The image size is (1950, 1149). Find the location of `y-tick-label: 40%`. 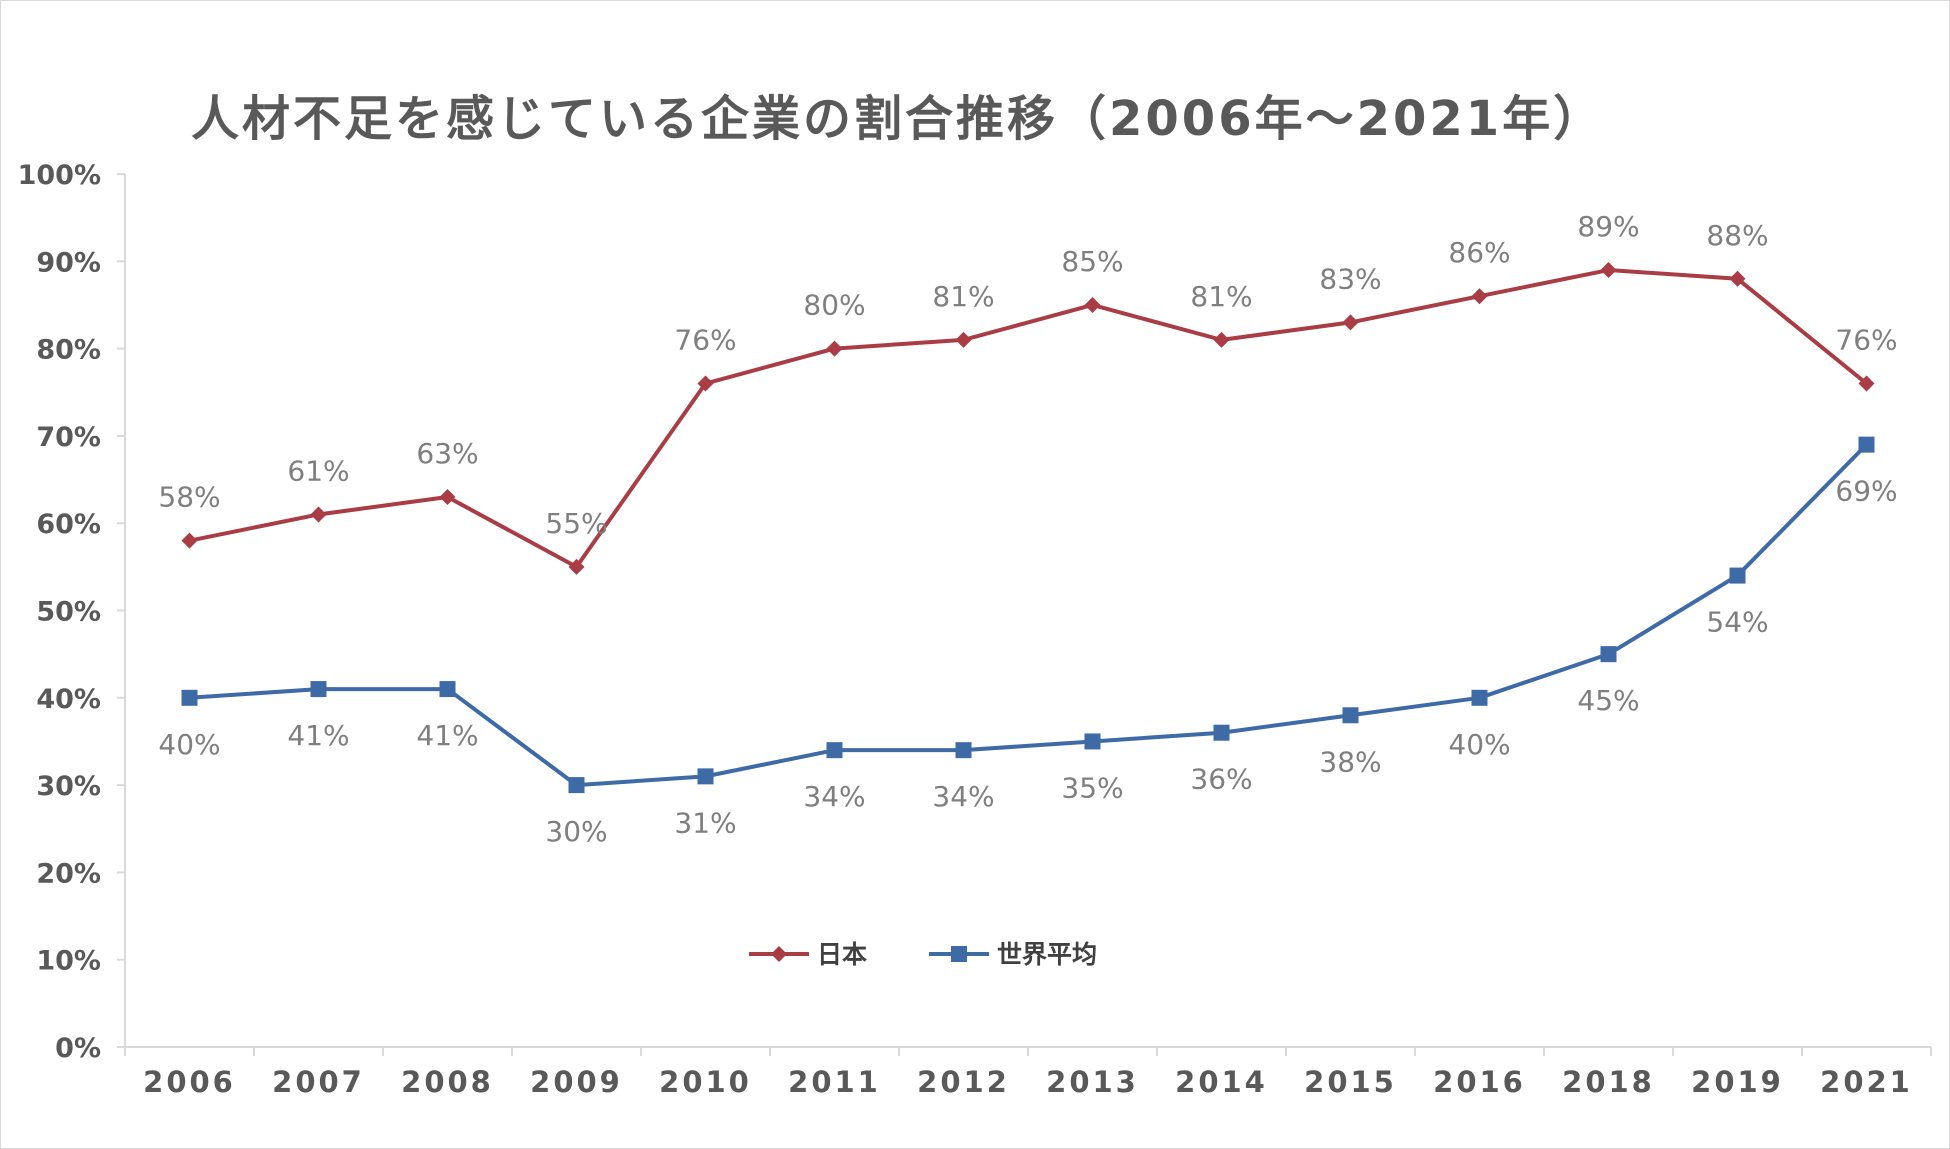

y-tick-label: 40% is located at coordinates (68, 699).